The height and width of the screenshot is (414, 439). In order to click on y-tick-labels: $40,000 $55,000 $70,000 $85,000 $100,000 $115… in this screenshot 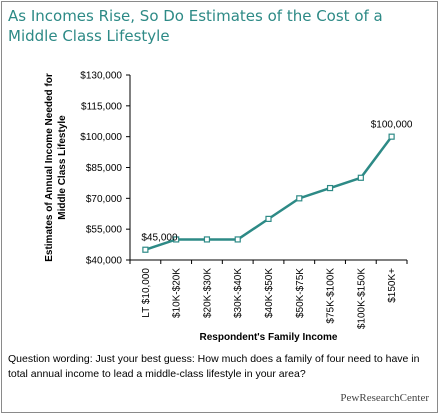, I will do `click(101, 169)`.